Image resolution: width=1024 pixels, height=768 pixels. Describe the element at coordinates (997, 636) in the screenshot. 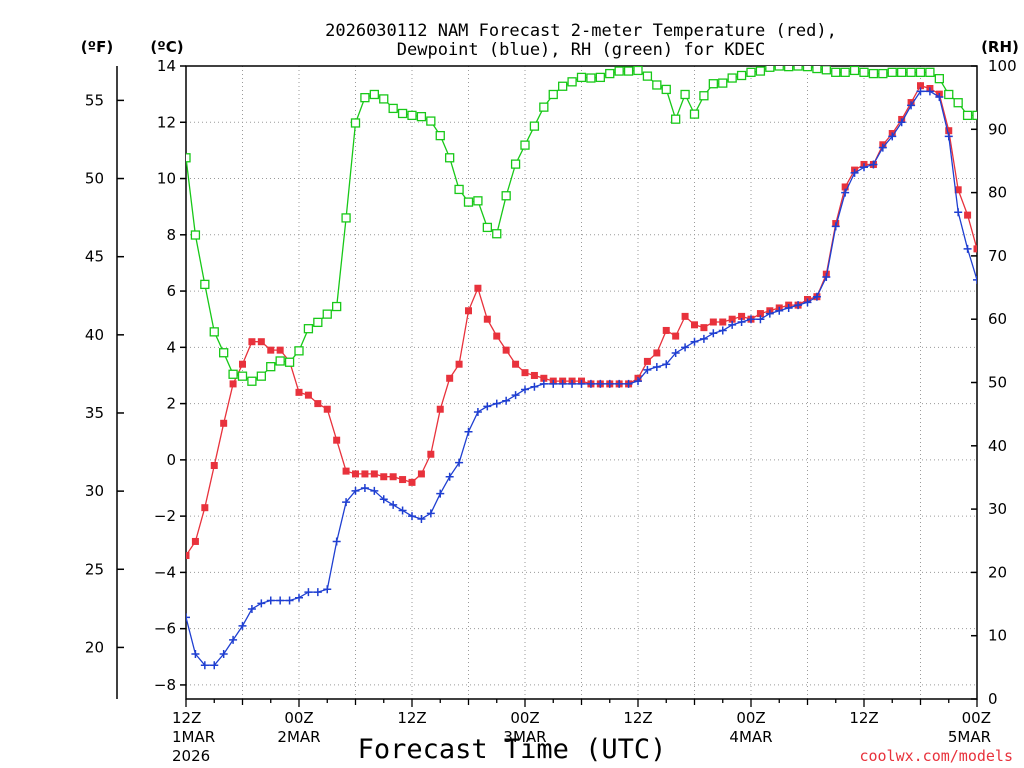

I see `rh-tick-label: 10` at that location.